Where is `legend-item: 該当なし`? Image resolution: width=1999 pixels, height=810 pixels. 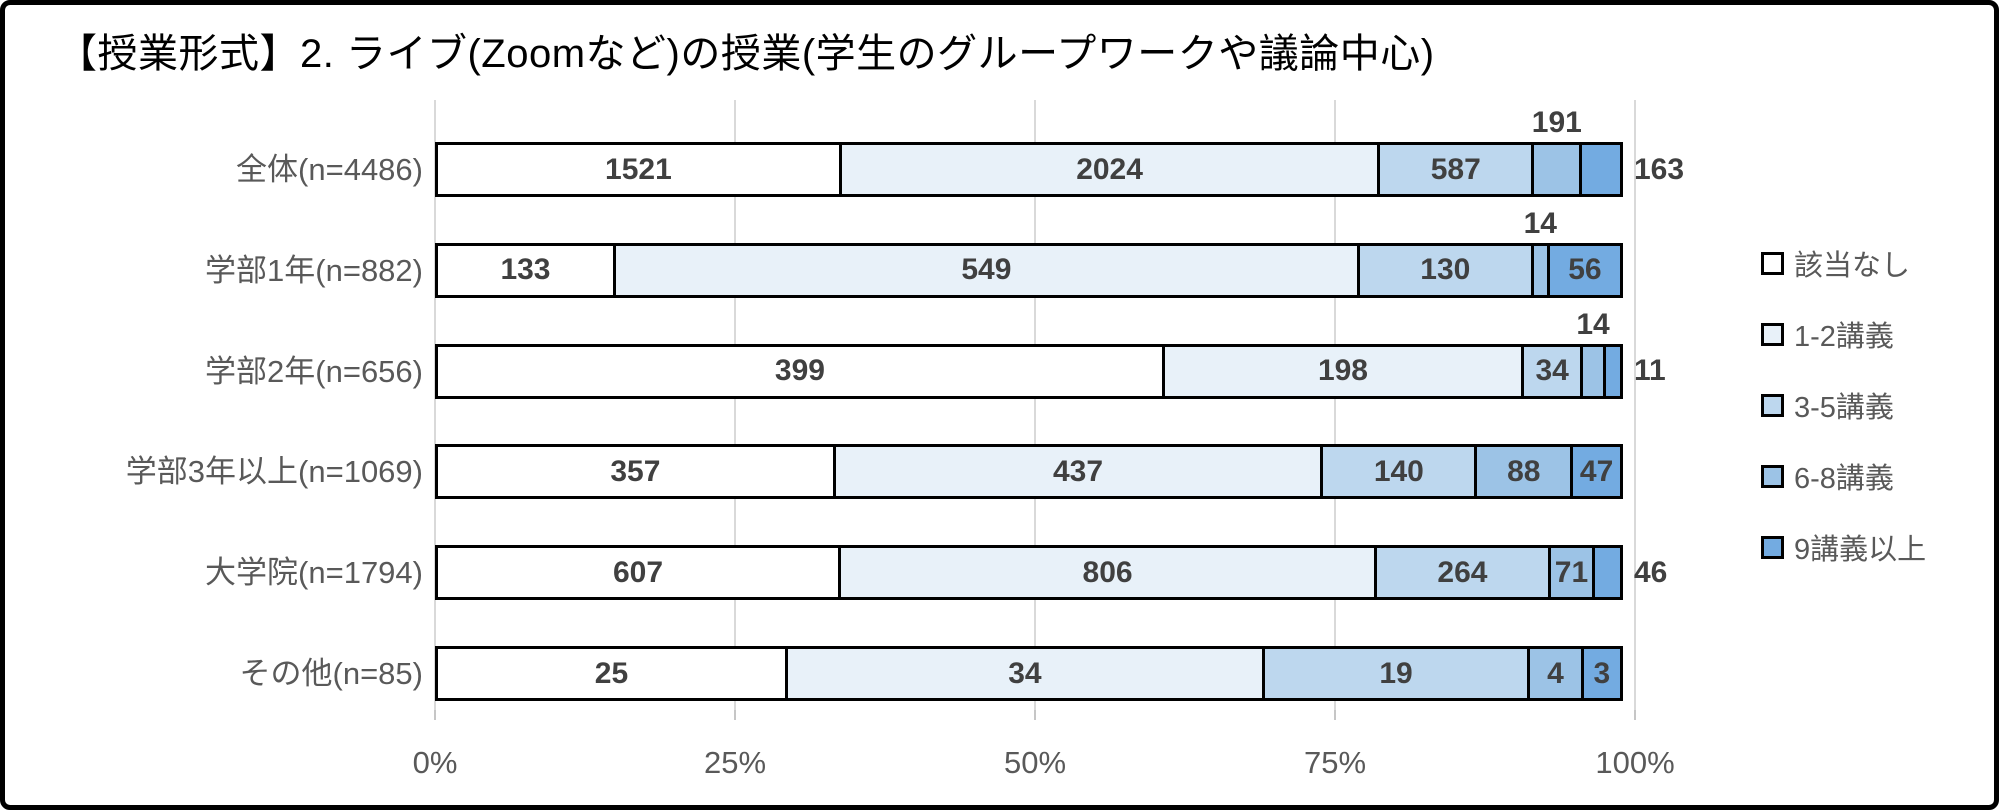
legend-item: 該当なし is located at coordinates (1843, 265).